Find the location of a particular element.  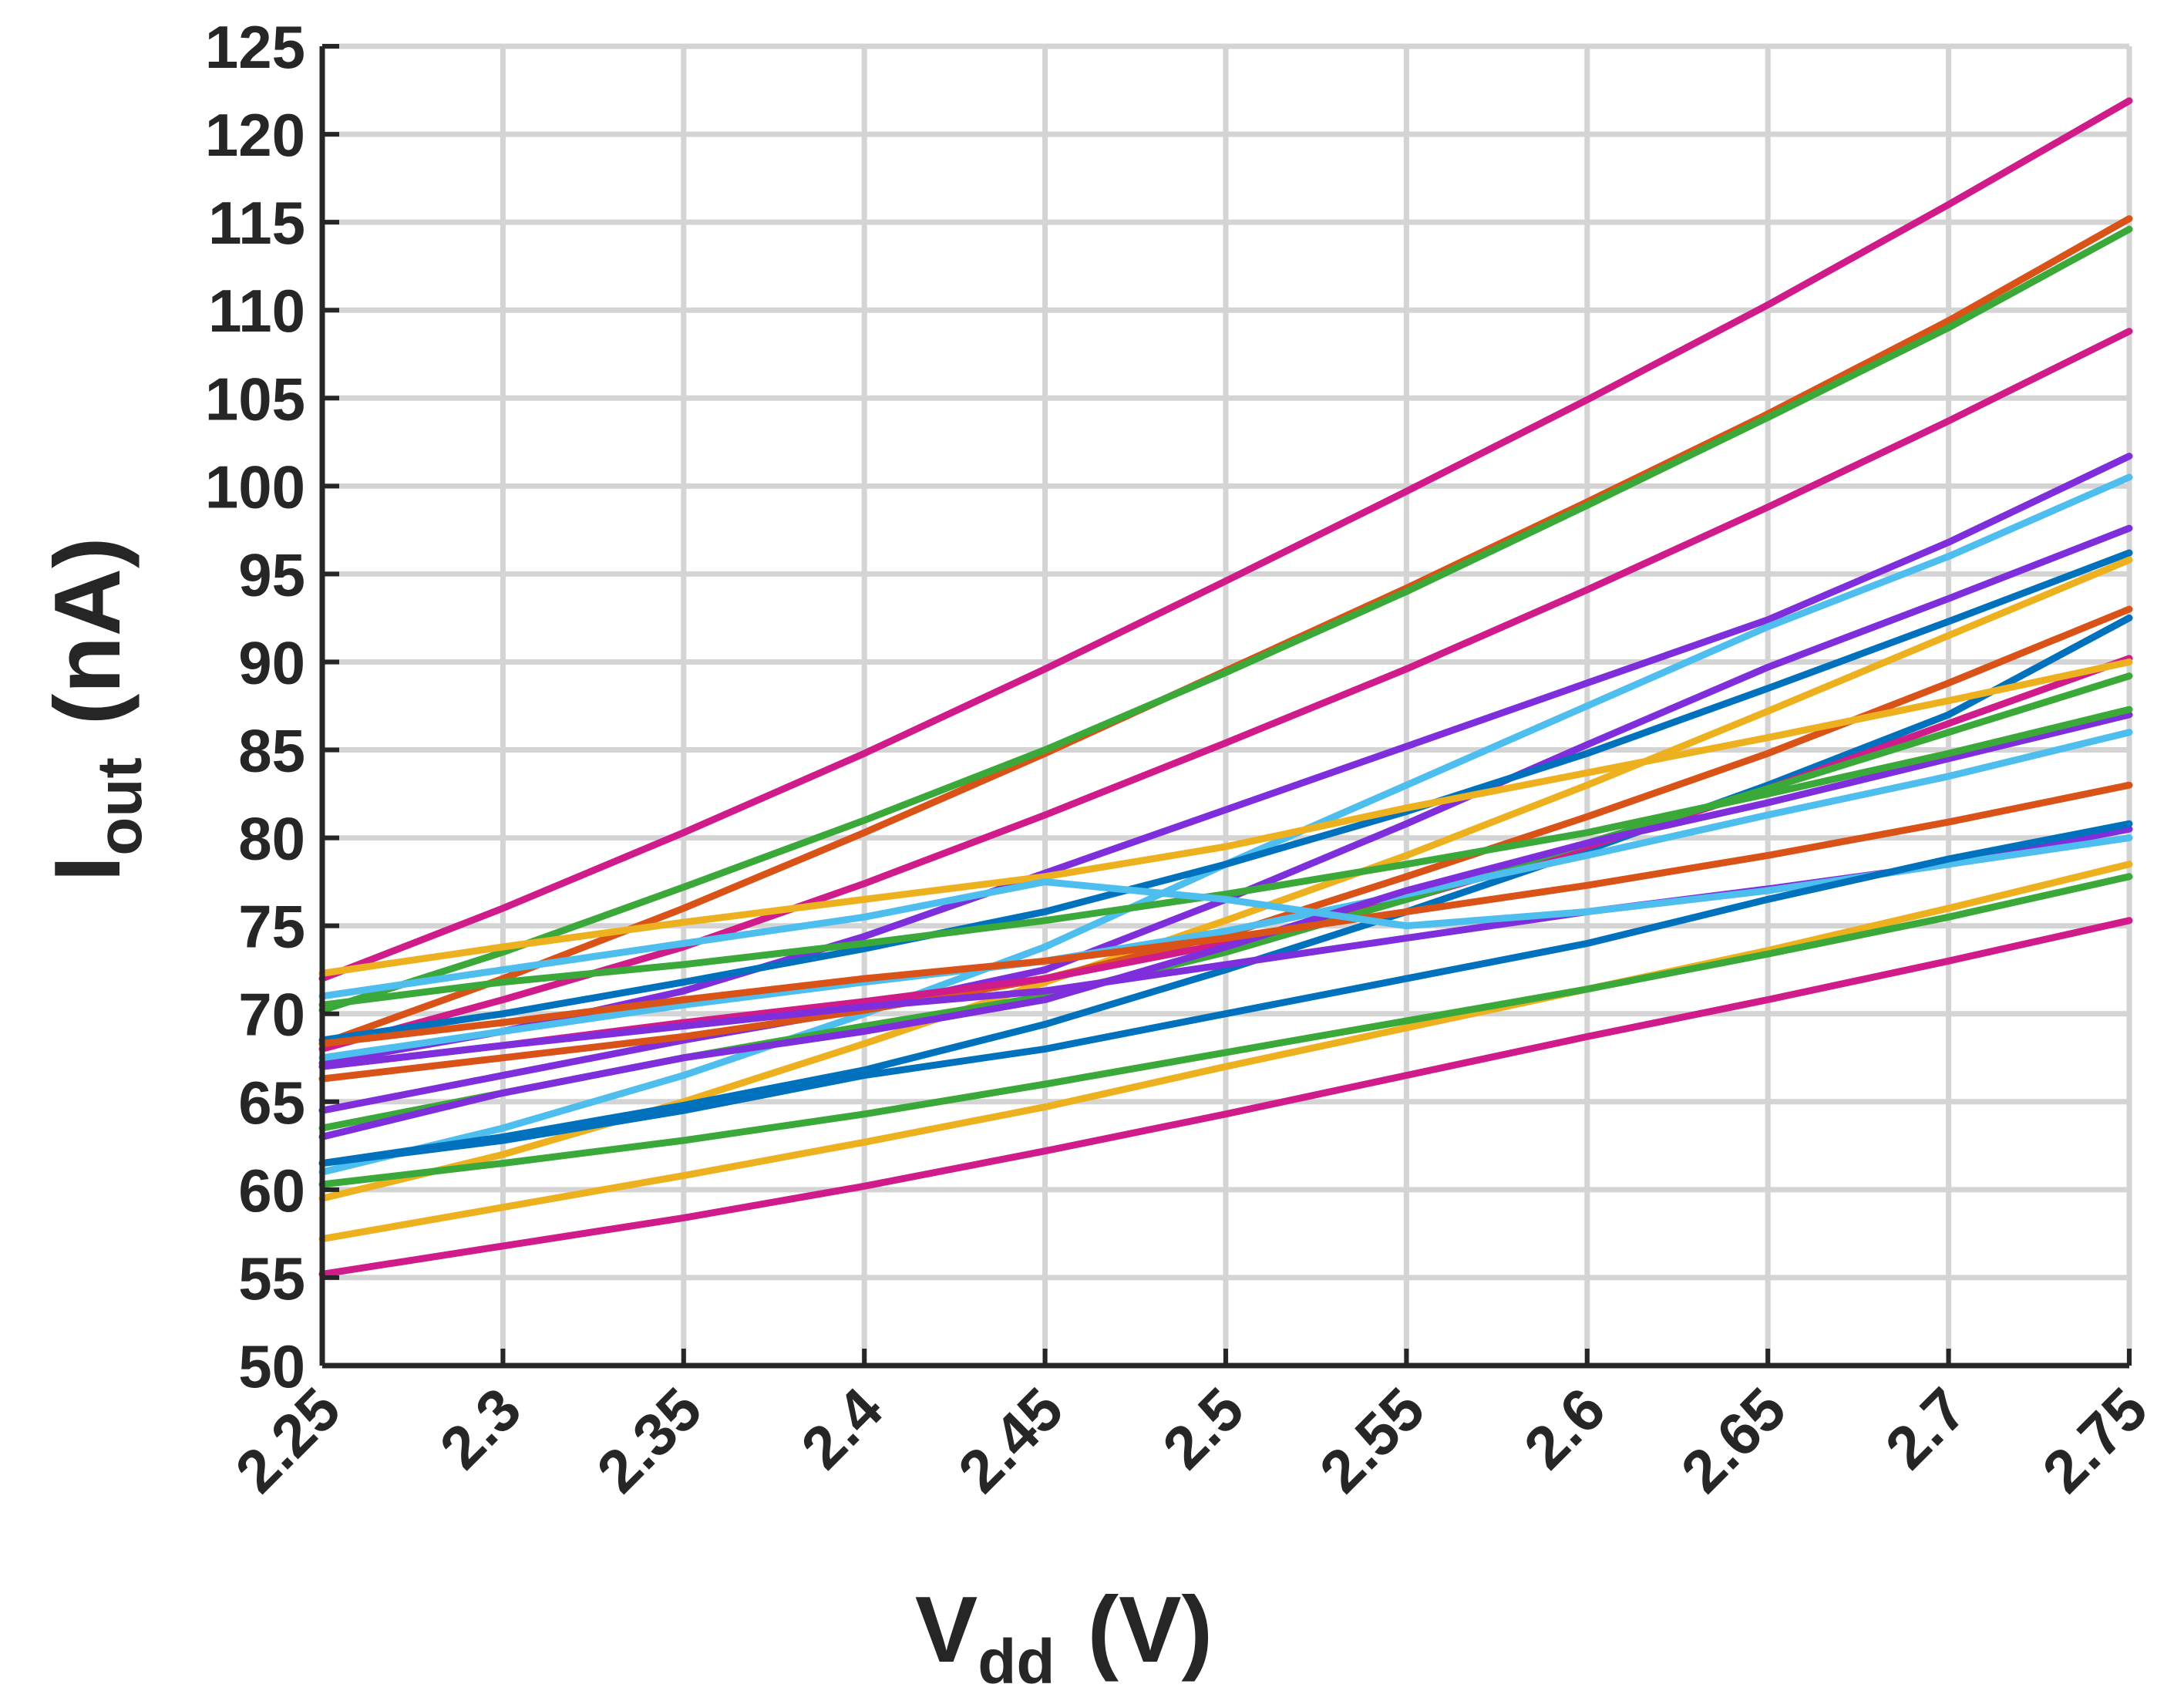

y-tick-label: 125 is located at coordinates (255, 47).